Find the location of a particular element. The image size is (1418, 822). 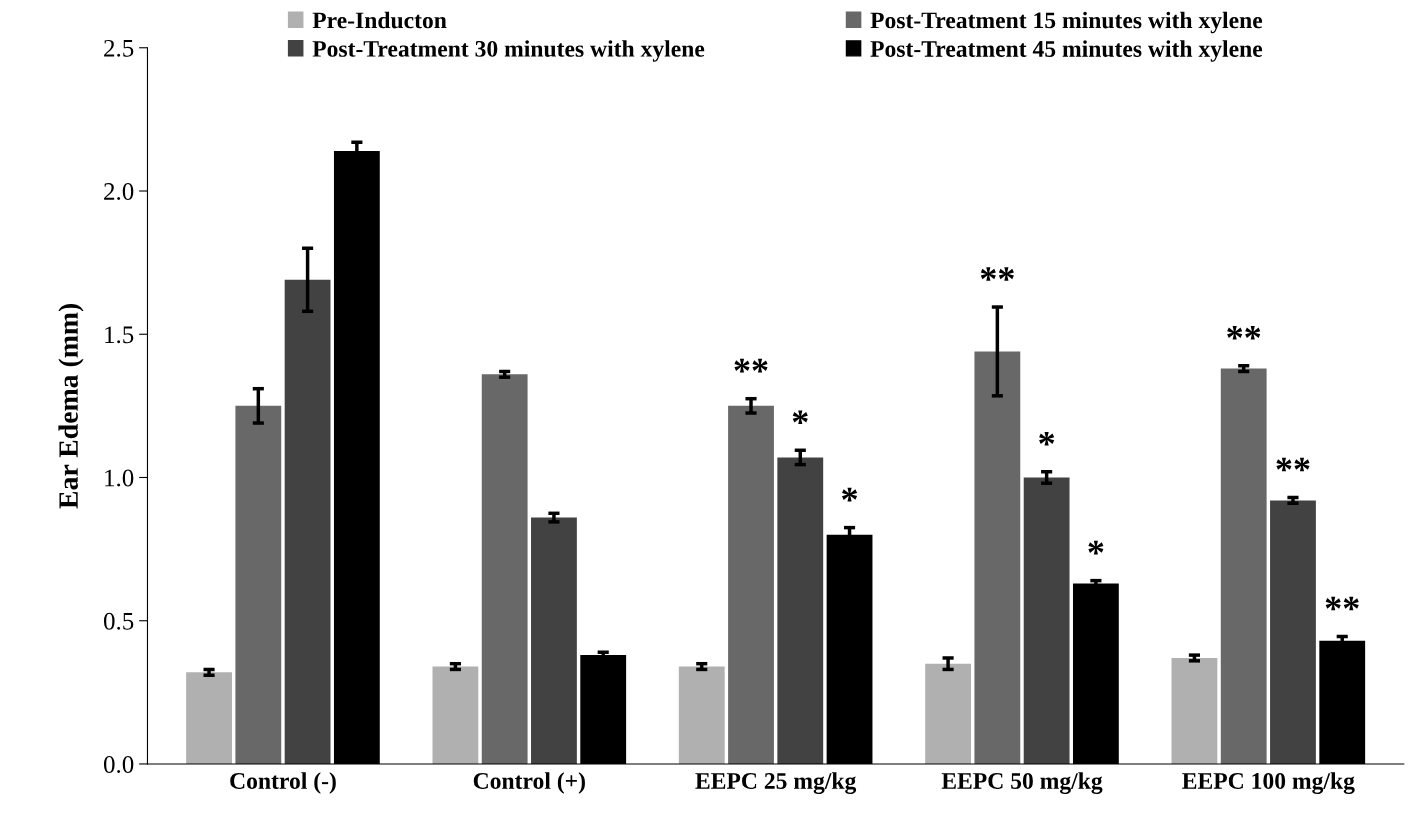

y-tick-label: 1.0 is located at coordinates (119, 478).